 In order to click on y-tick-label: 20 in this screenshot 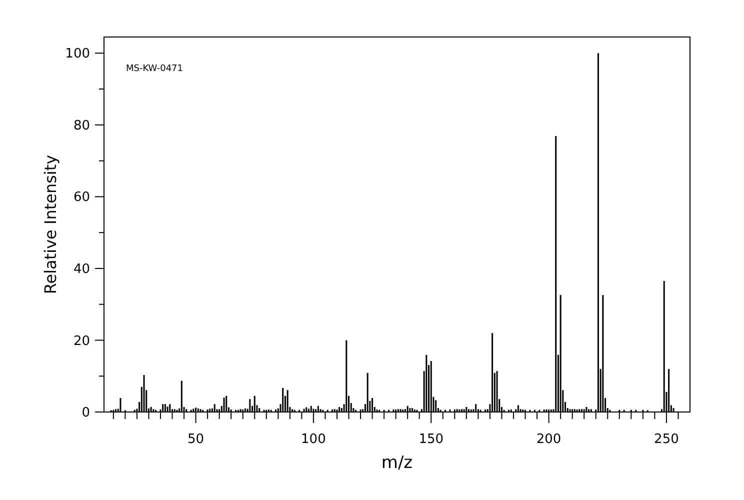, I will do `click(81, 341)`.